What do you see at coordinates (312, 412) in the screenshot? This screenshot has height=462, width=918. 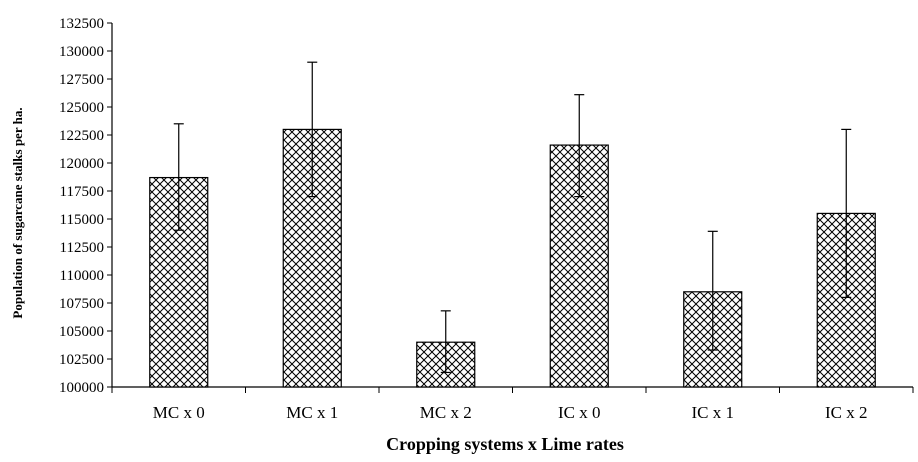 I see `x-category-label: MC x 1` at bounding box center [312, 412].